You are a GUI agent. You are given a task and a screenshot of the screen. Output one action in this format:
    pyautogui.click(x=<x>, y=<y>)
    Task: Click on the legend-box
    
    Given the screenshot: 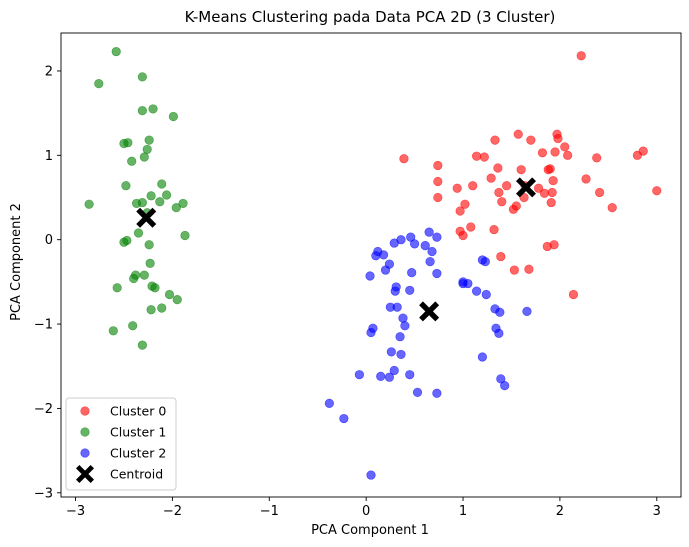 What is the action you would take?
    pyautogui.click(x=121, y=444)
    